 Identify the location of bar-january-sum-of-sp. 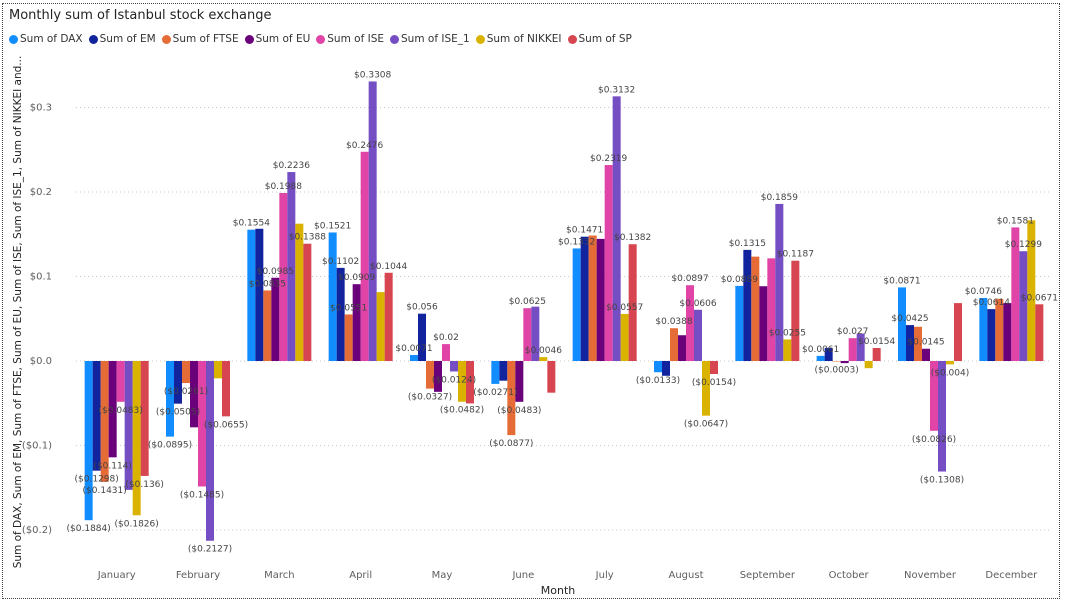
(144, 418).